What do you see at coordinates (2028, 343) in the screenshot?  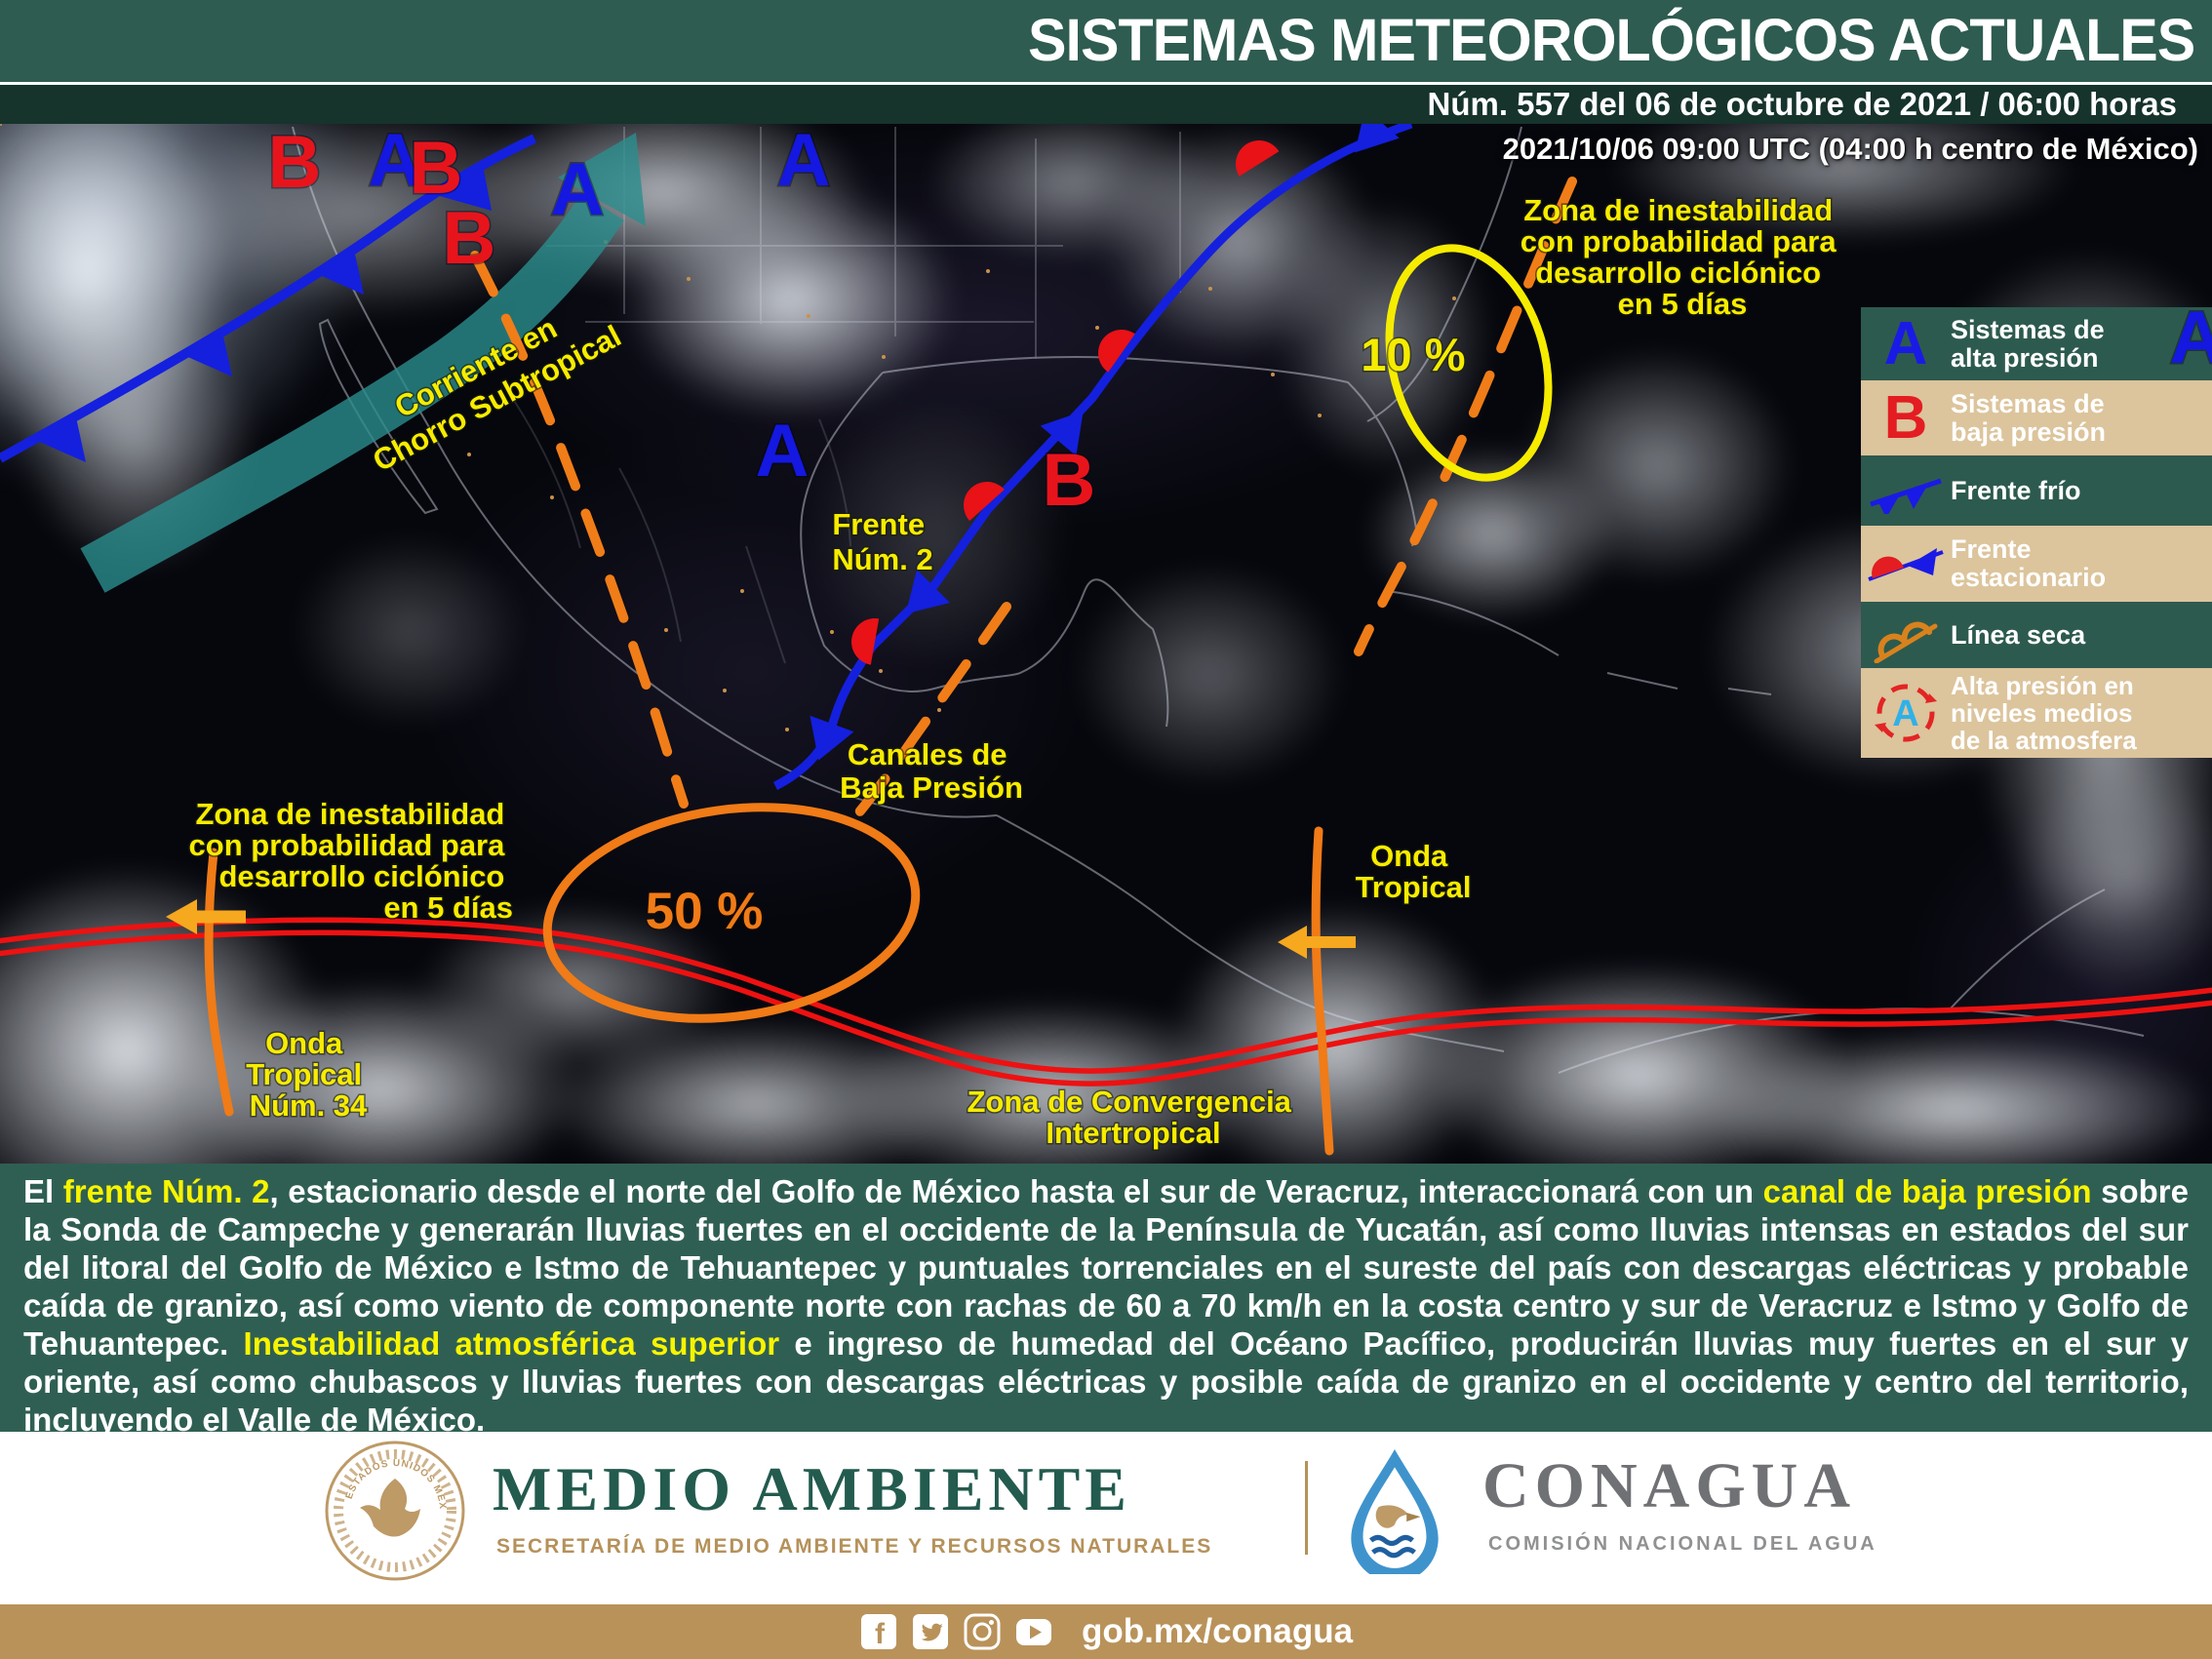 I see `legend-label: Sistemas de alta presión` at bounding box center [2028, 343].